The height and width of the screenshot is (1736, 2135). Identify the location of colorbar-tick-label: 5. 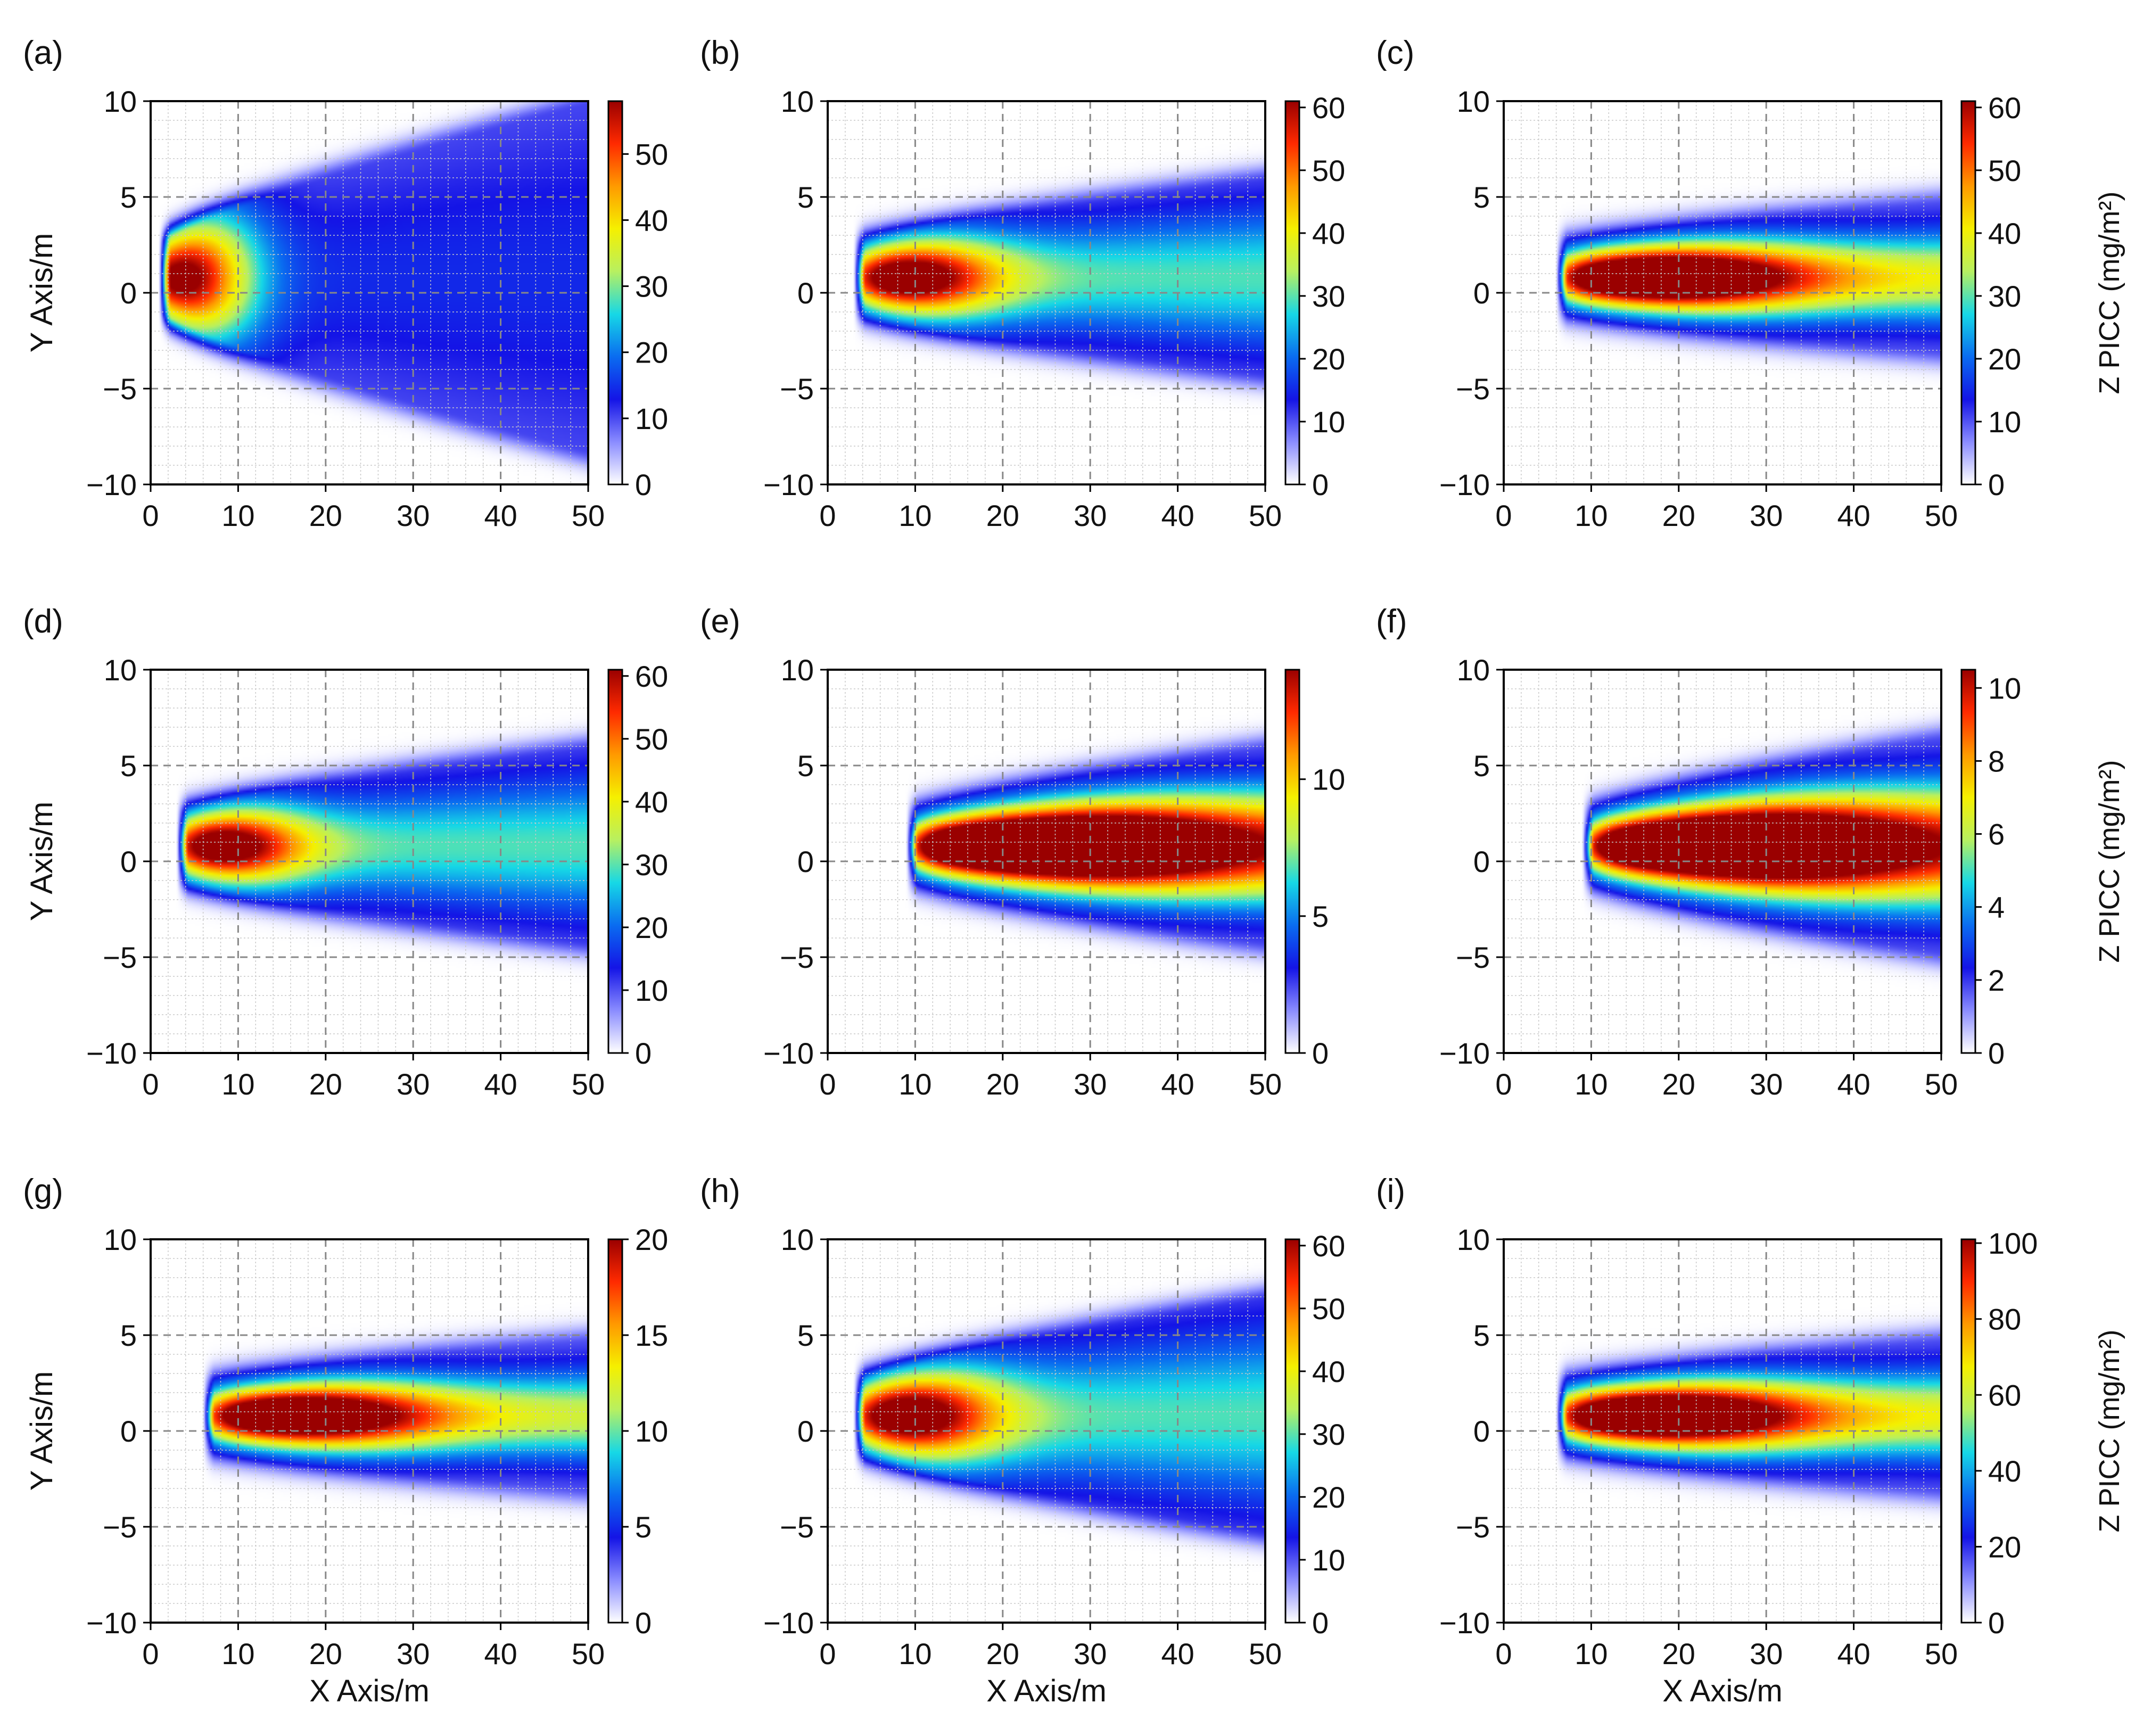
(1320, 916).